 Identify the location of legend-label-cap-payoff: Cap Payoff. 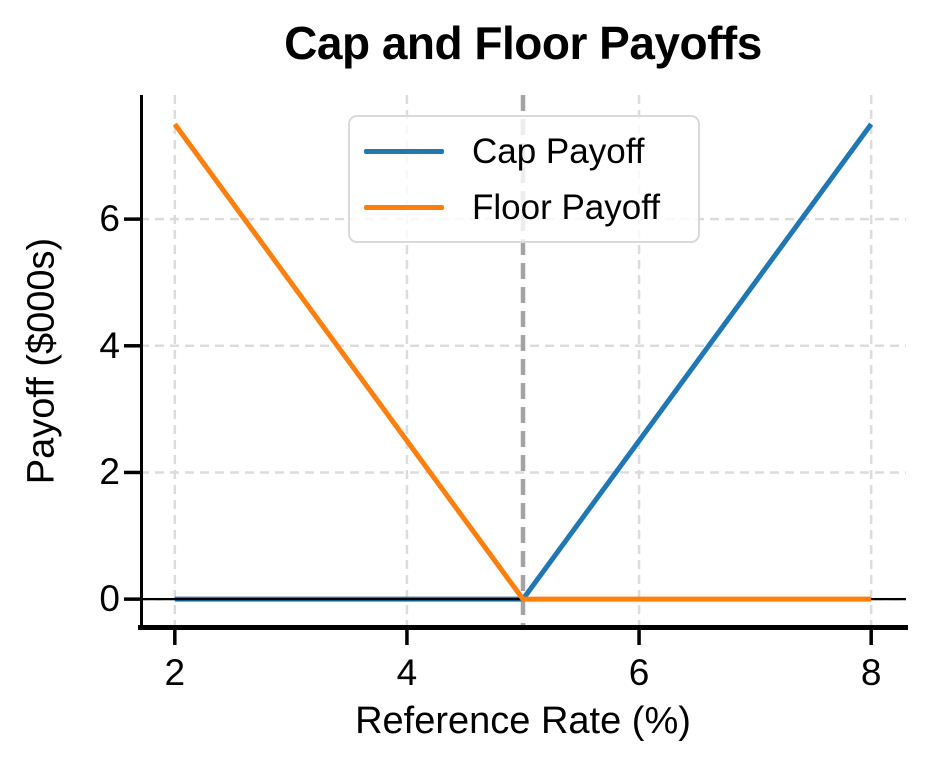
(558, 151).